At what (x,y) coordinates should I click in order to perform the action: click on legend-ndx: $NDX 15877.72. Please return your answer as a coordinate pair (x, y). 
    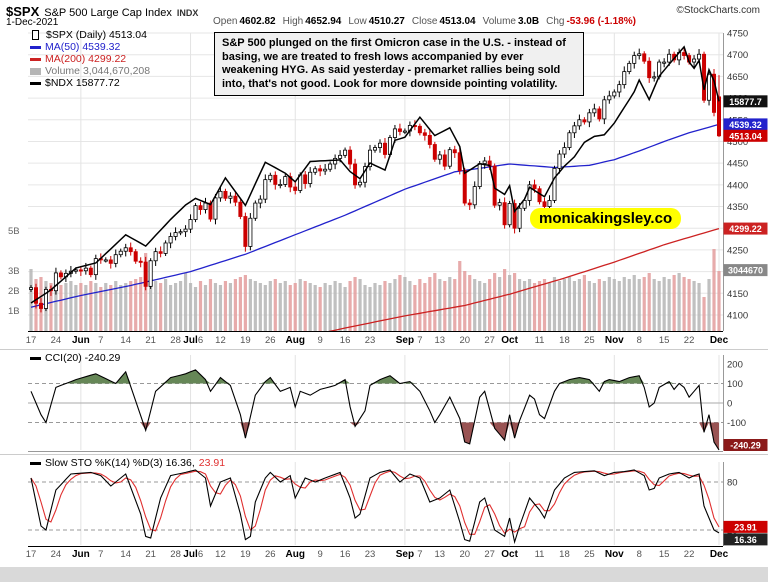
    Looking at the image, I should click on (82, 83).